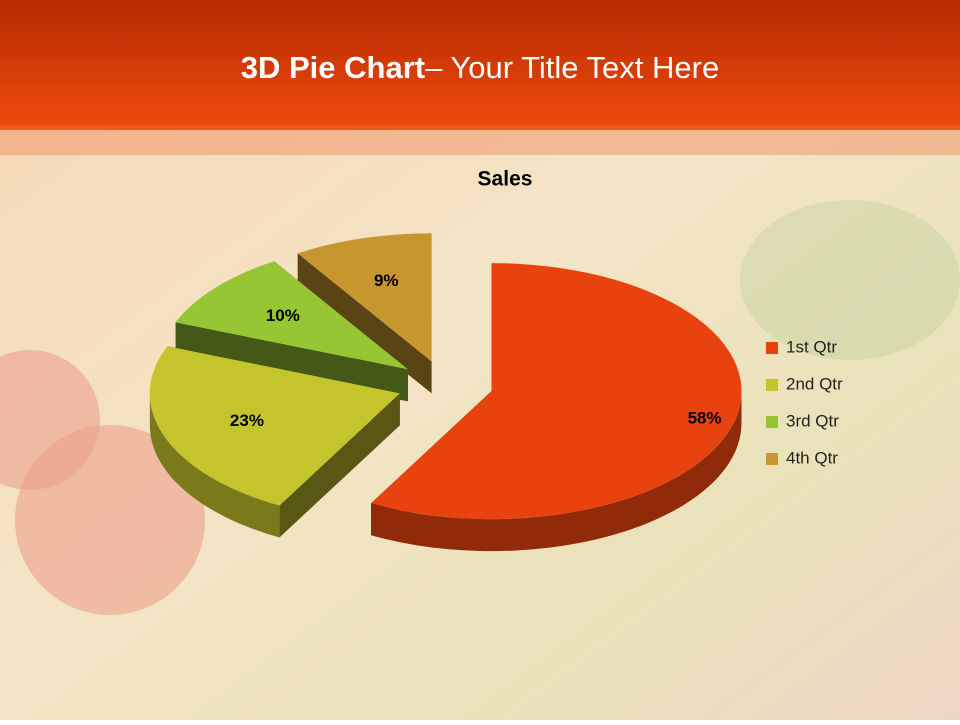  What do you see at coordinates (247, 420) in the screenshot?
I see `data-label: 23%` at bounding box center [247, 420].